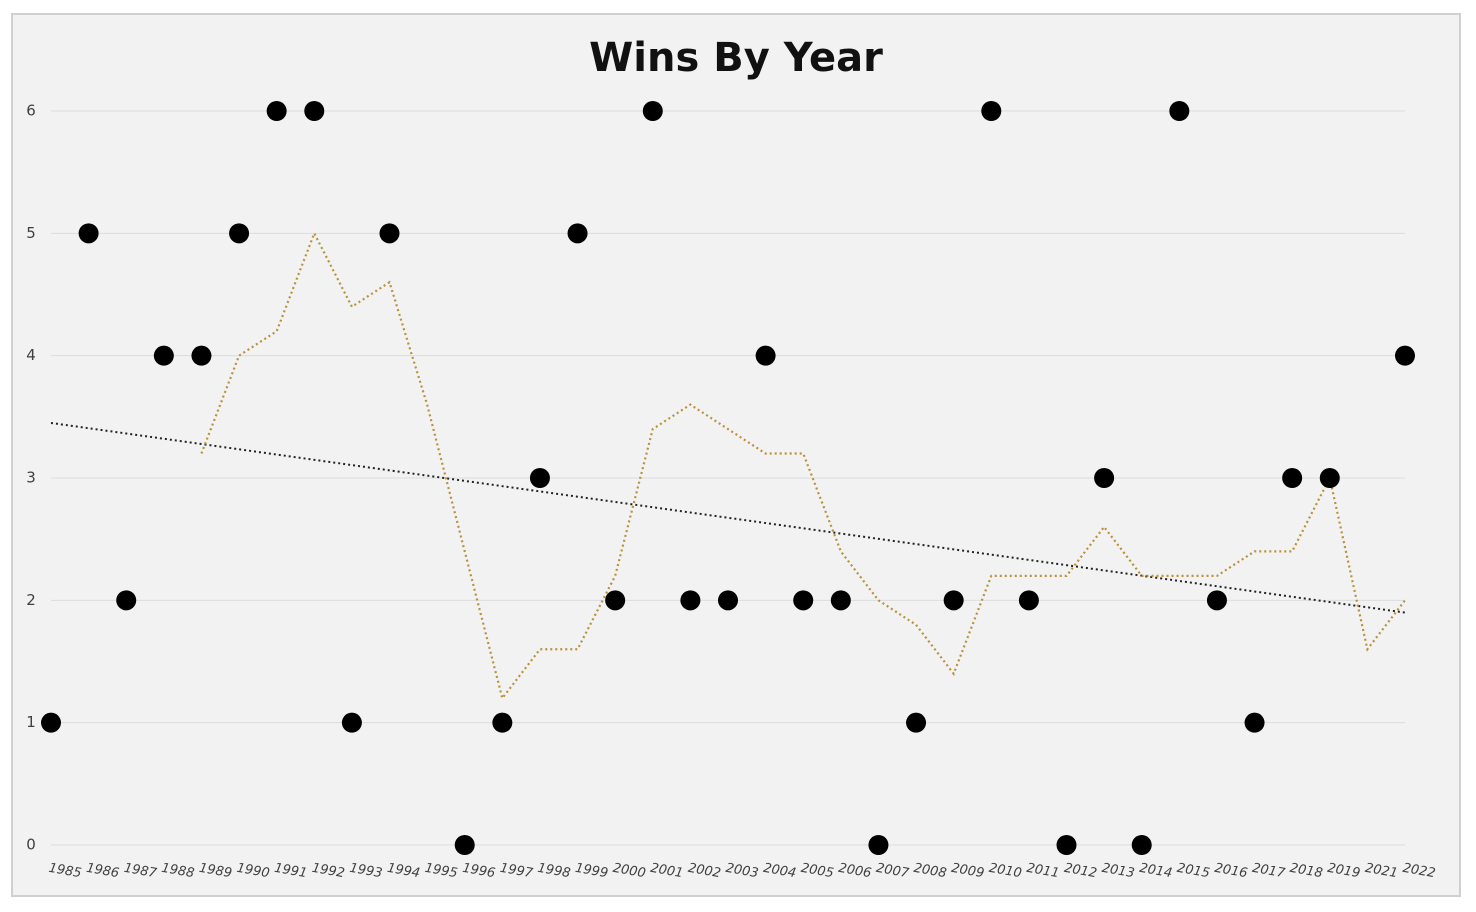  Describe the element at coordinates (1306, 871) in the screenshot. I see `x-tick-label: 2018` at that location.